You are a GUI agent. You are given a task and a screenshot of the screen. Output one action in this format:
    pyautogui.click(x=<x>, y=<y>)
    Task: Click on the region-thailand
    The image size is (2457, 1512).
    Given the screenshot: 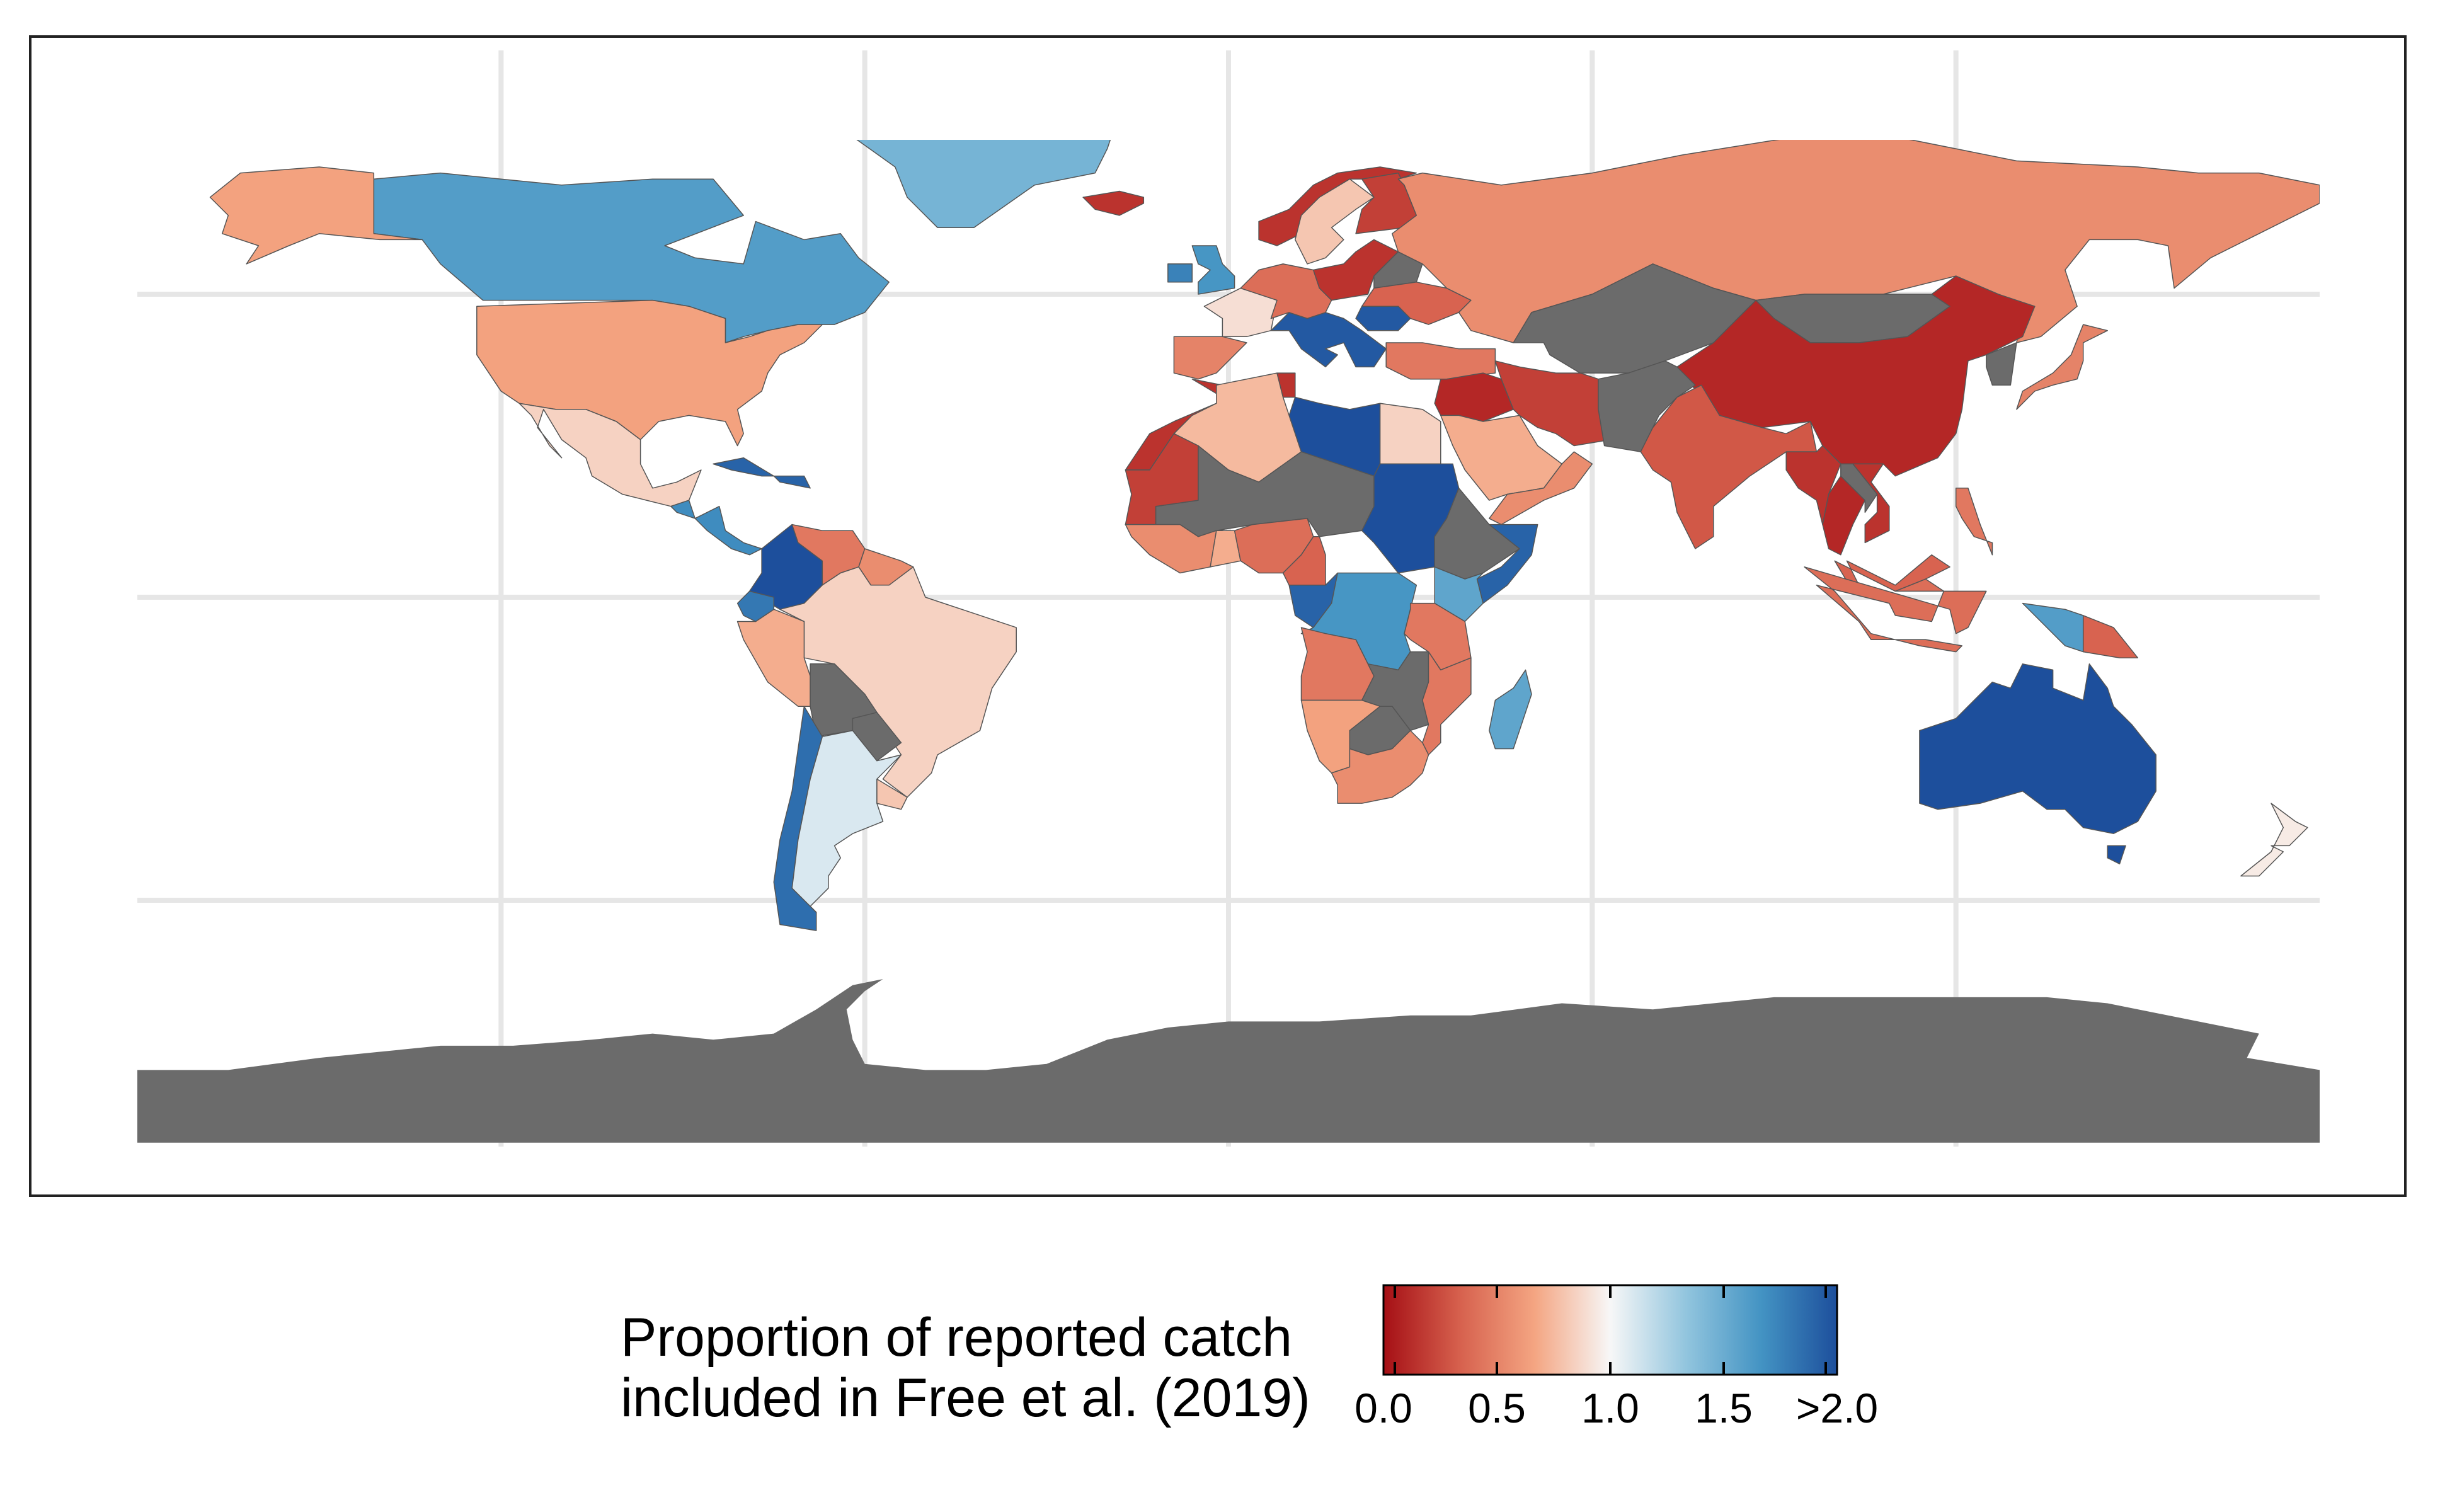 What is the action you would take?
    pyautogui.click(x=1844, y=515)
    